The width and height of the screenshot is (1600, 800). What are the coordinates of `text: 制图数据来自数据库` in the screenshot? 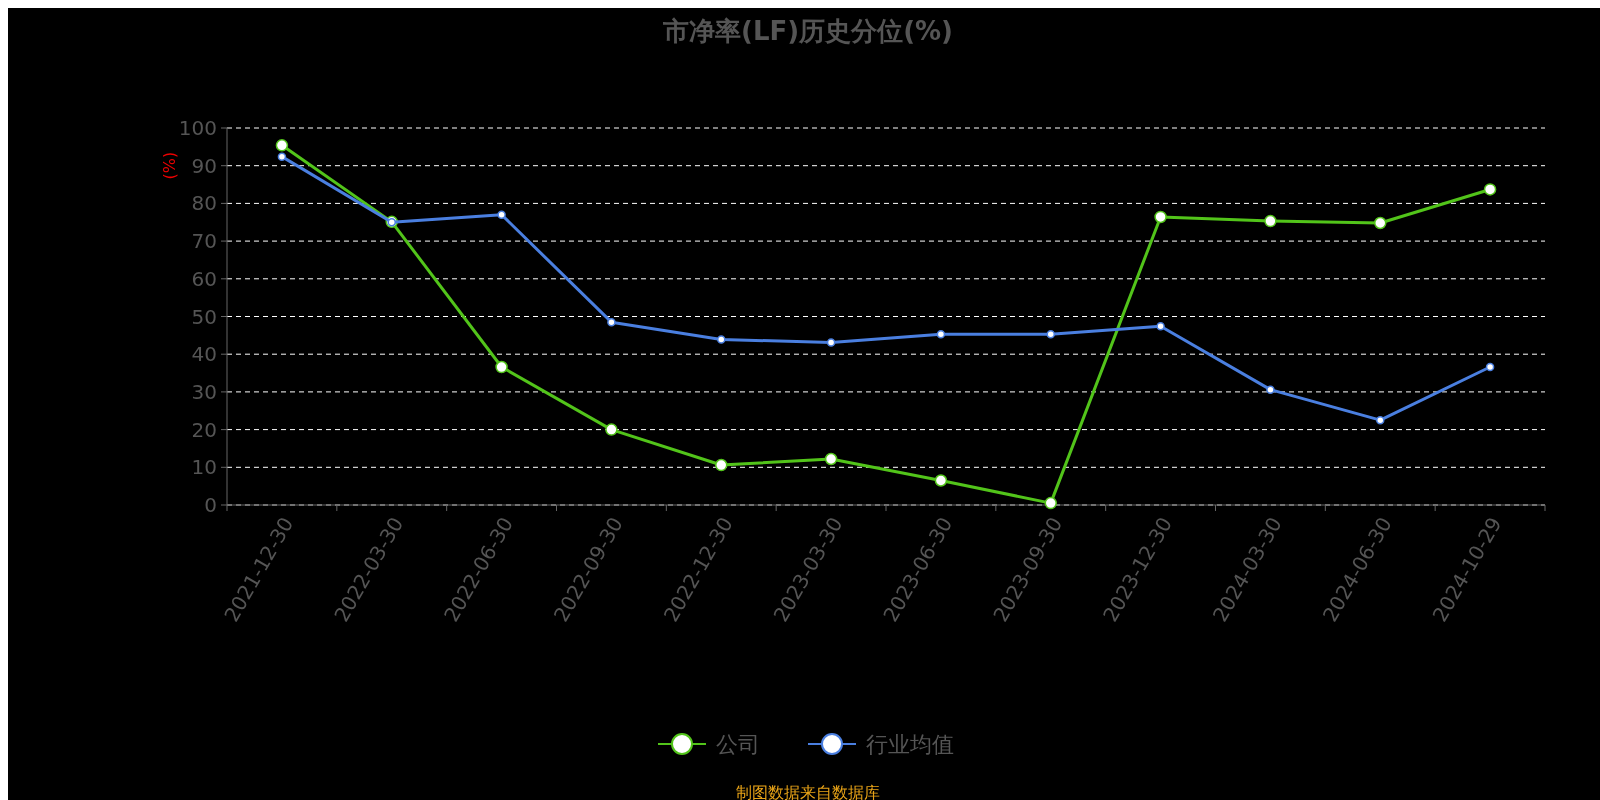 It's located at (808, 791).